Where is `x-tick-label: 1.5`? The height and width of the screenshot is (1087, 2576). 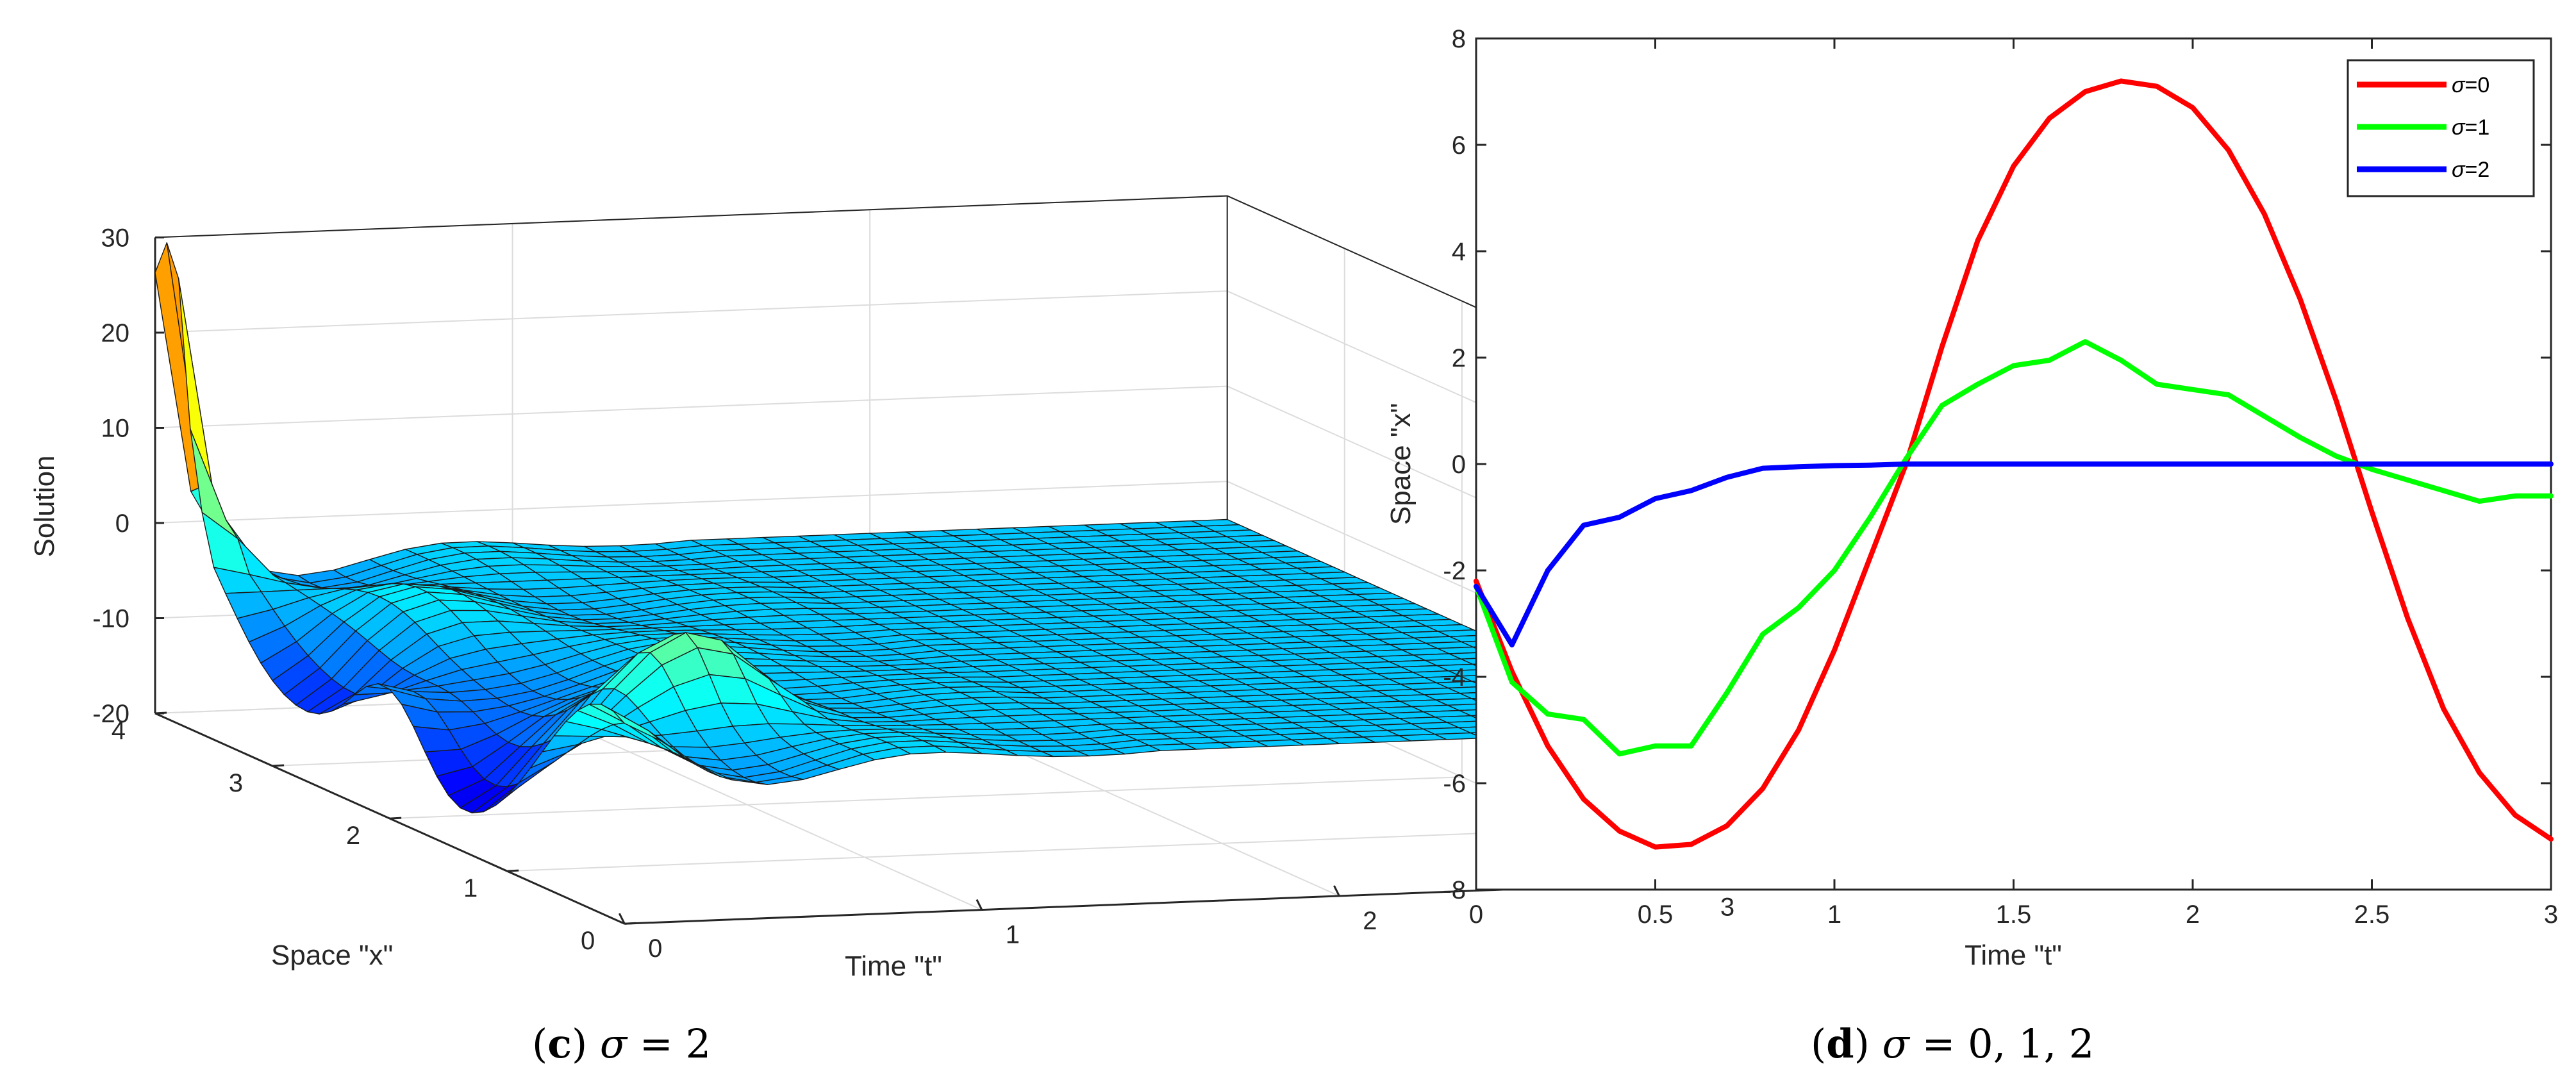 x-tick-label: 1.5 is located at coordinates (2014, 914).